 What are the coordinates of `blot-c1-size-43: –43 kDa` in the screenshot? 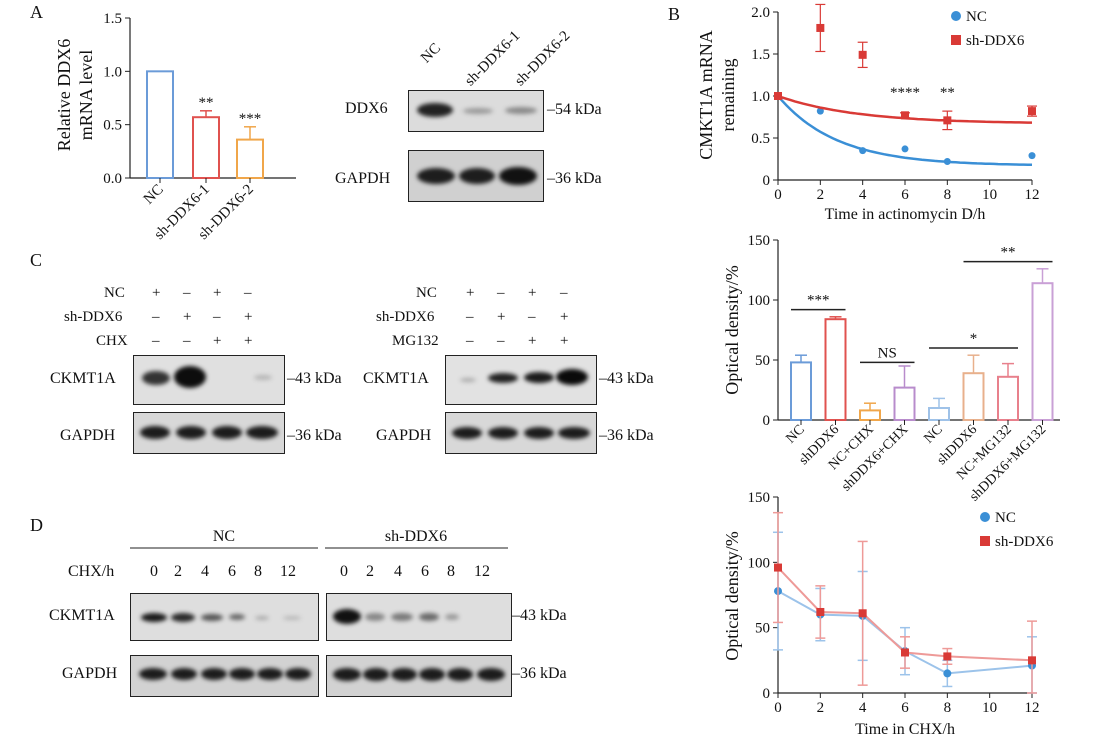 It's located at (314, 378).